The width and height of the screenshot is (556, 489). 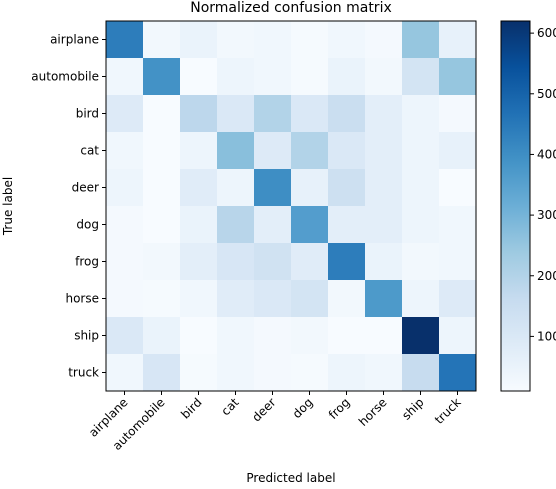 What do you see at coordinates (543, 184) in the screenshot?
I see `colorbar-ticks: 100 200 300 400 500 600` at bounding box center [543, 184].